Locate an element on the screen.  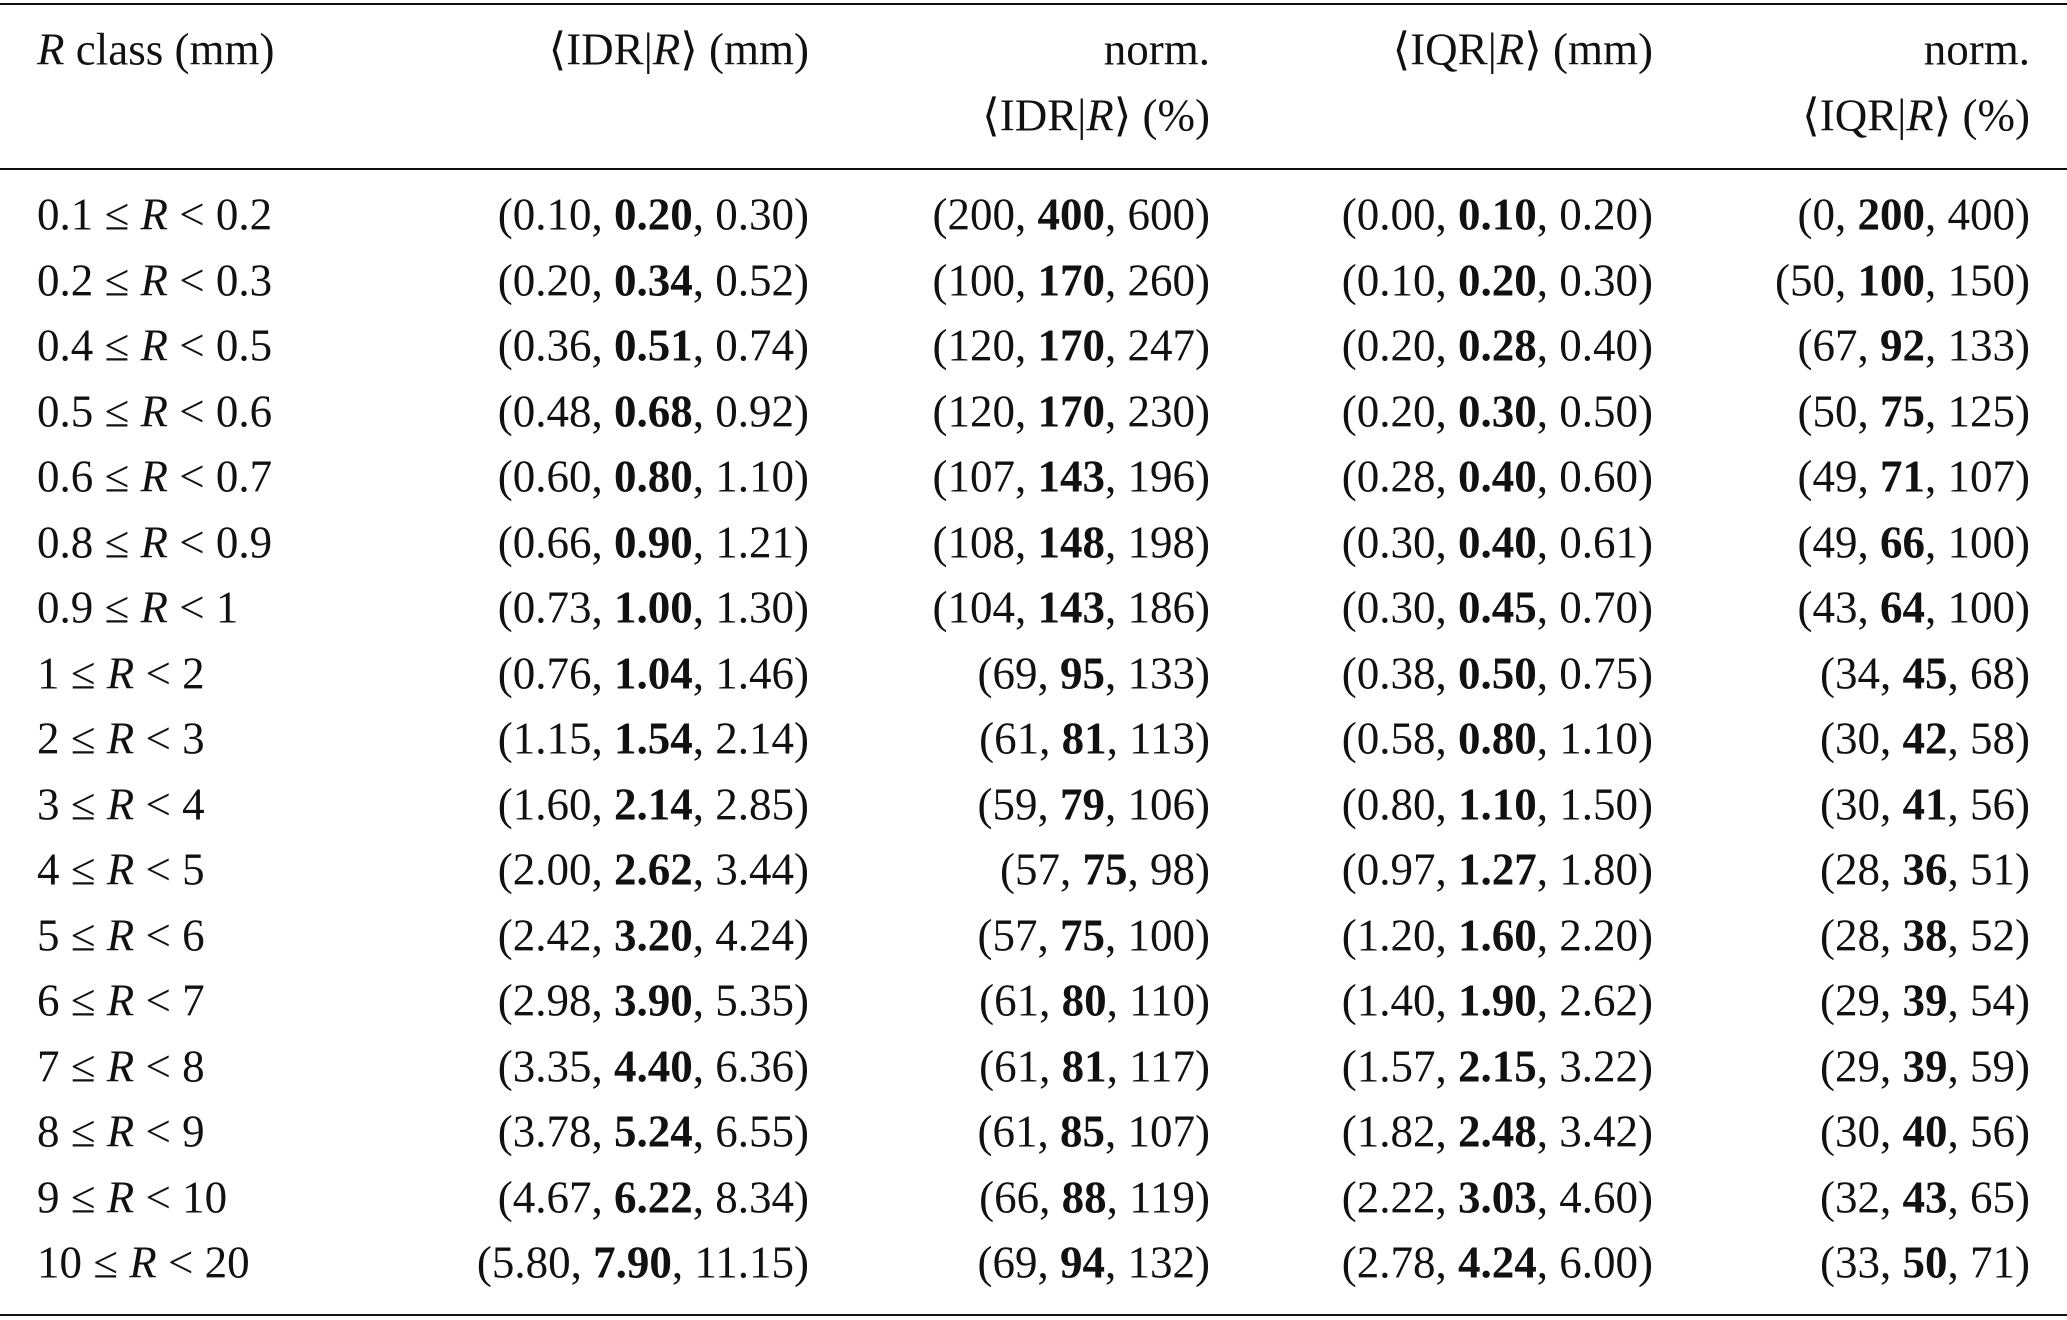
text-segment: , 0.50) is located at coordinates (1594, 411).